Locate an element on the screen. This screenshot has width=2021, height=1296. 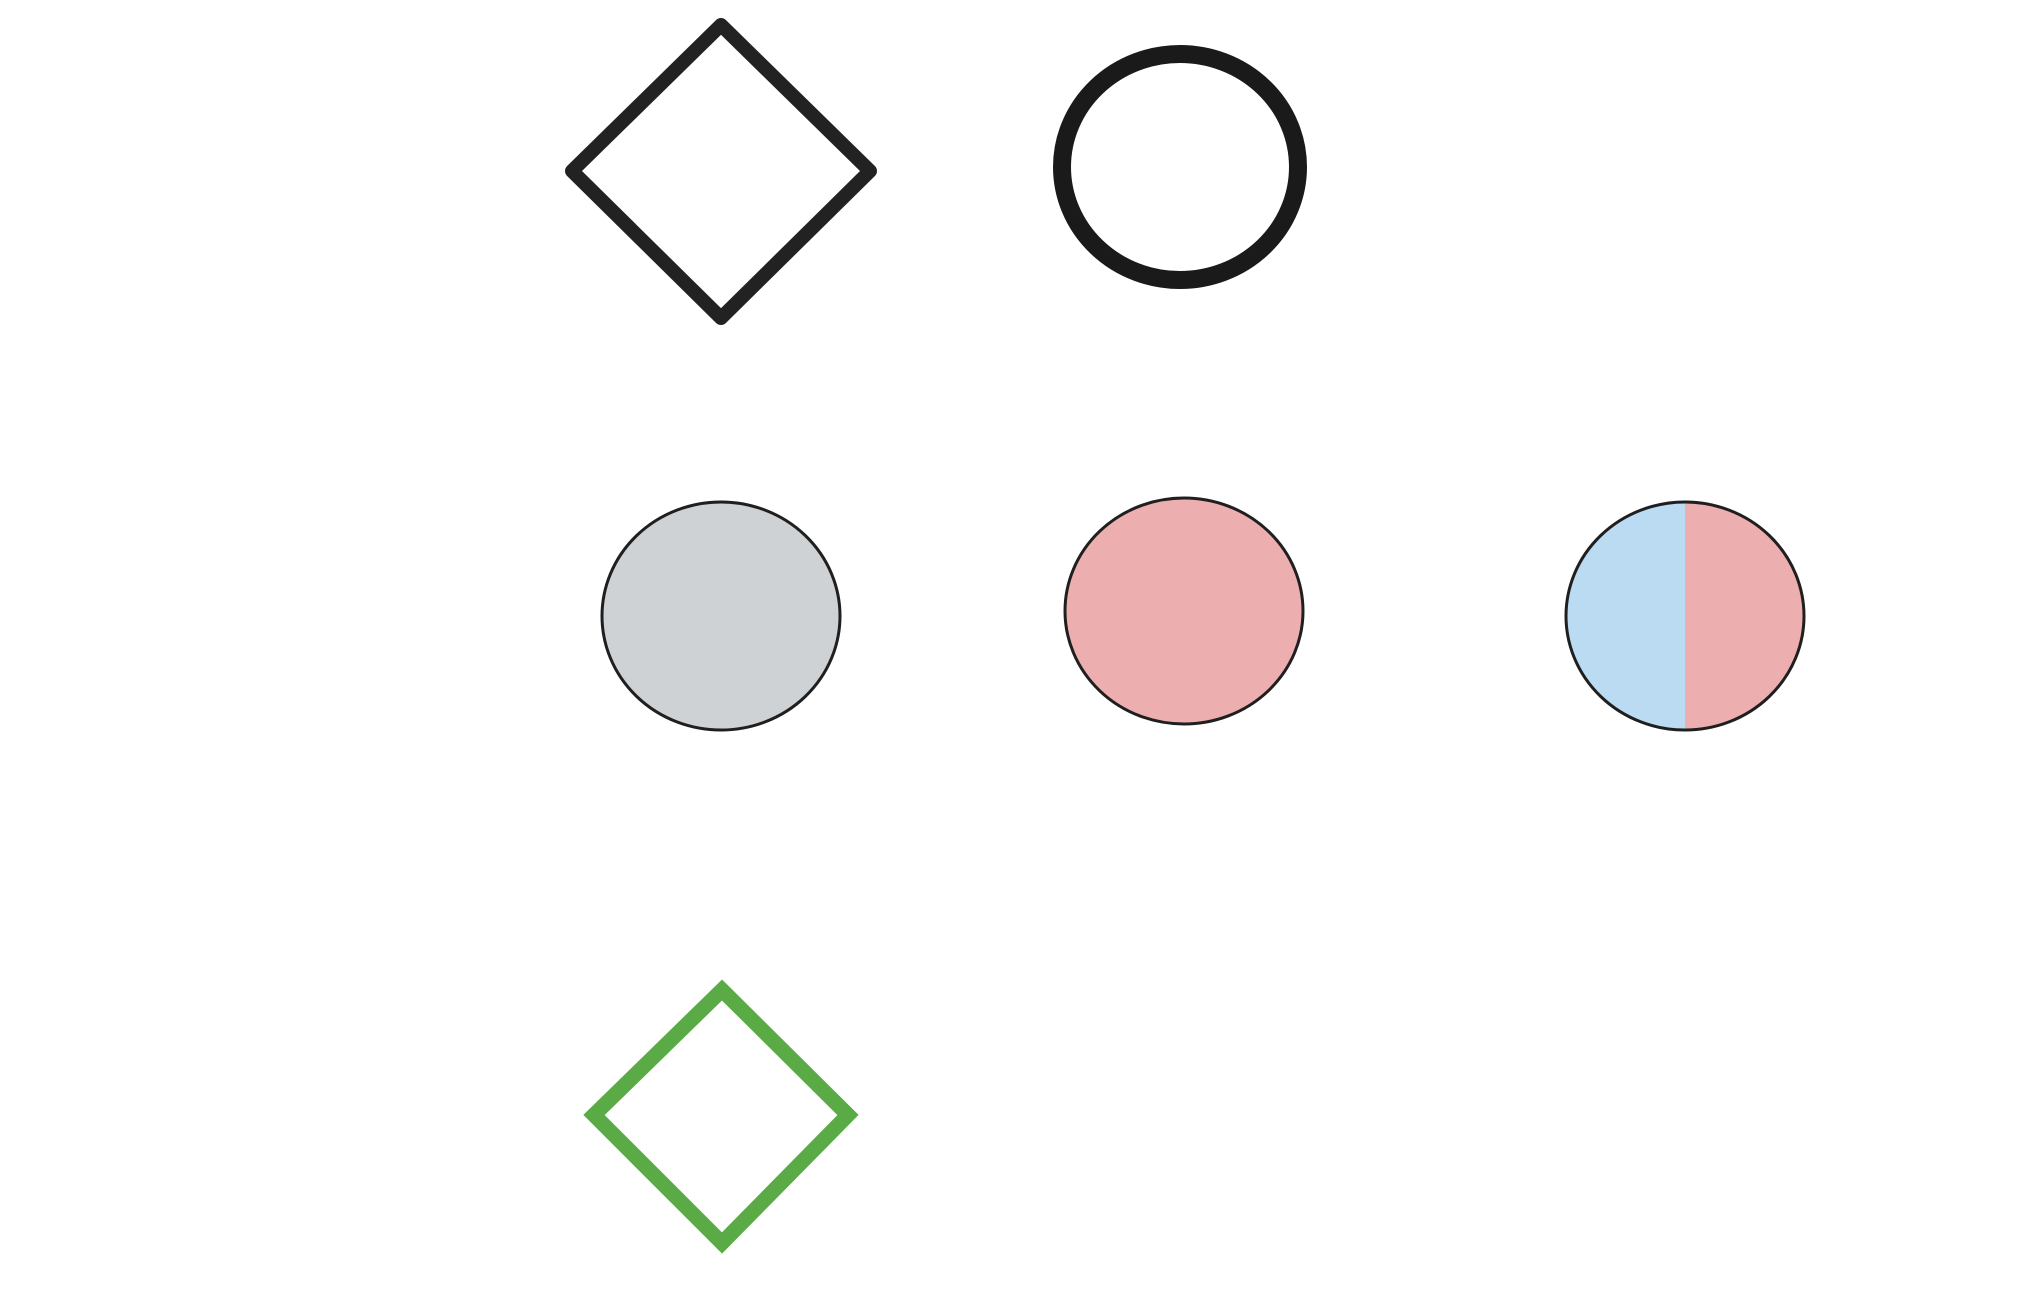
diamond-outline-green-icon is located at coordinates (721, 1116).